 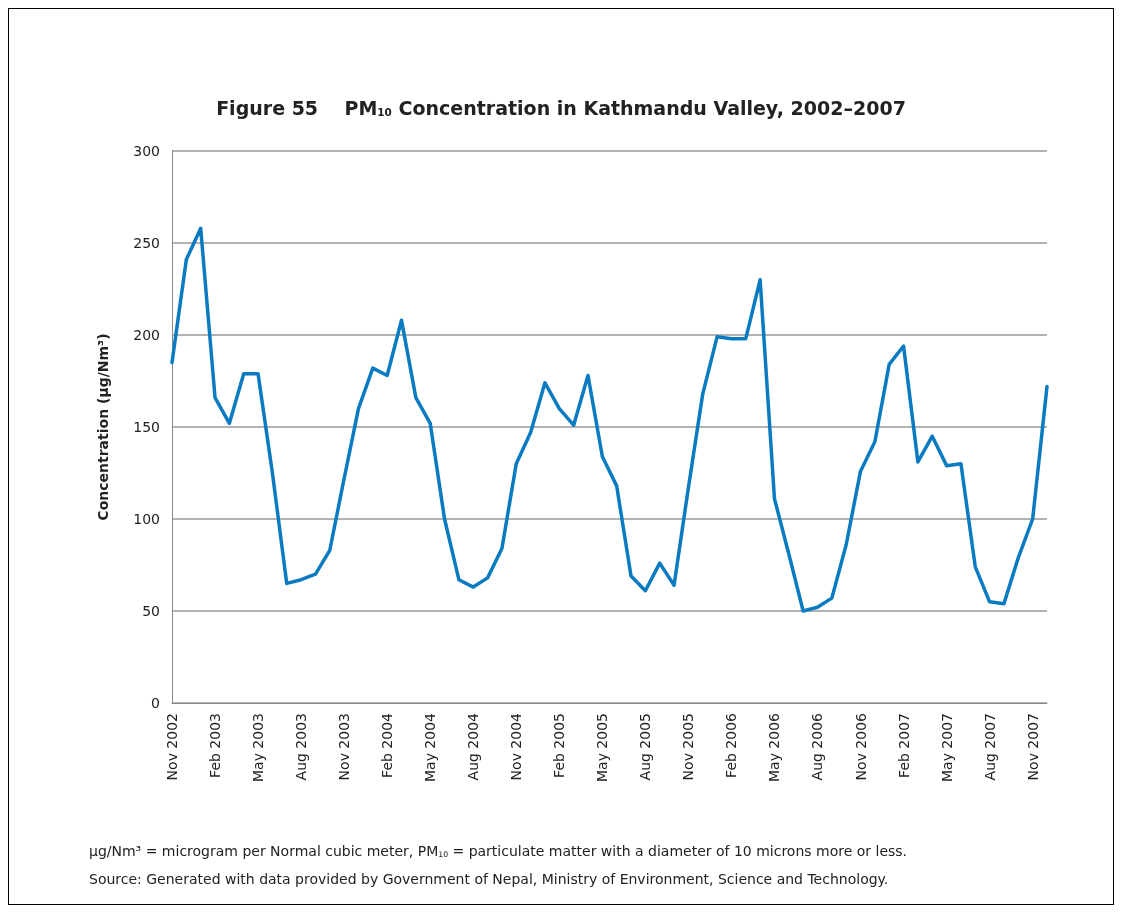 I want to click on y-axis-title: Concentration (μg/Nm³), so click(x=103, y=427).